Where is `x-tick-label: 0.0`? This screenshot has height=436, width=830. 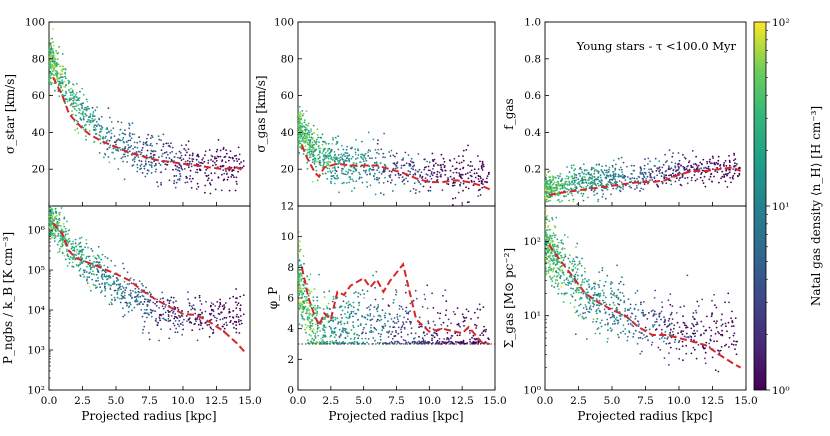 x-tick-label: 0.0 is located at coordinates (298, 401).